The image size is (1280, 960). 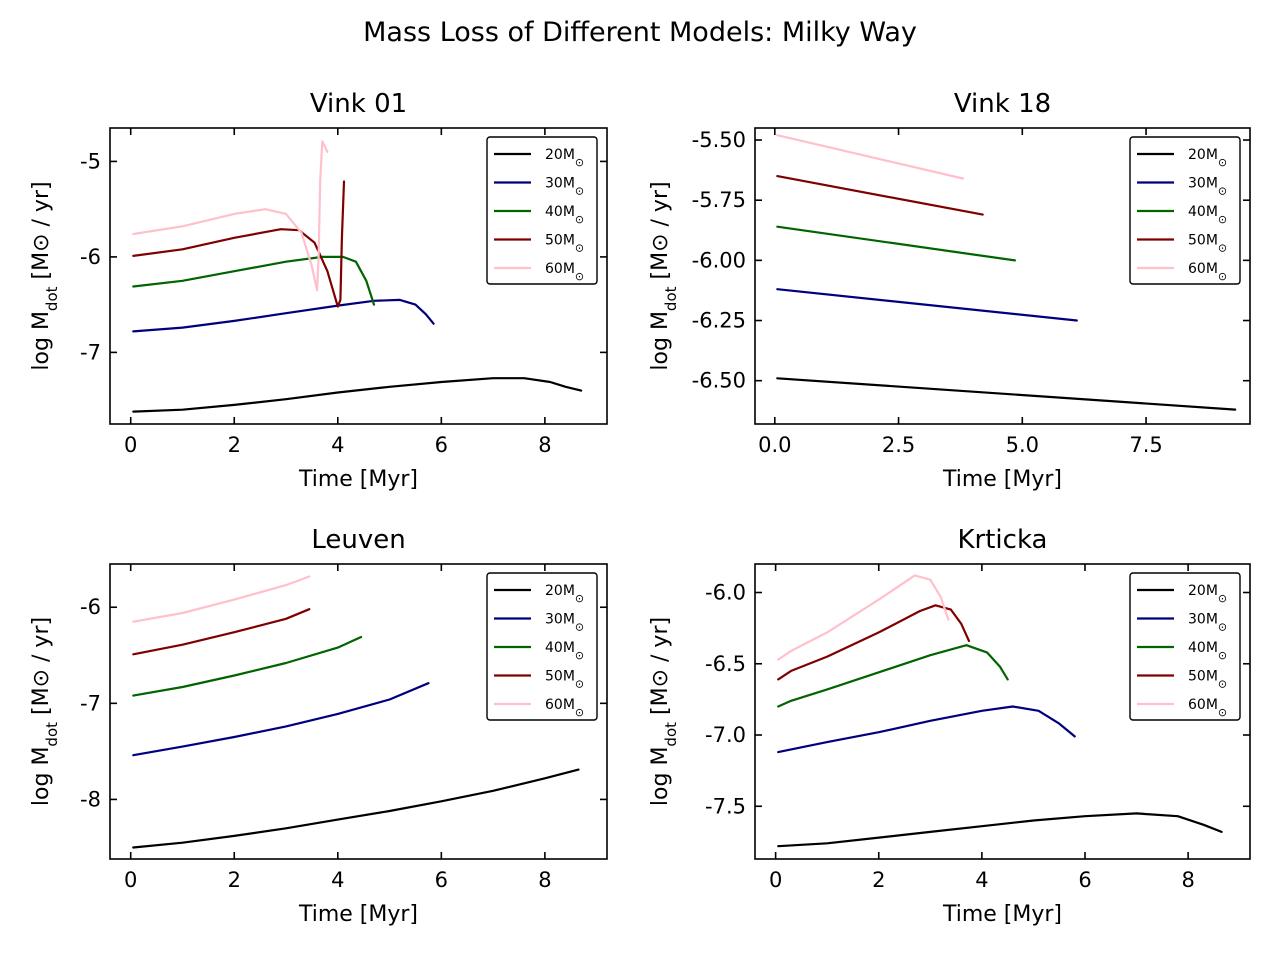 I want to click on y-tick-label: -5.75, so click(x=719, y=200).